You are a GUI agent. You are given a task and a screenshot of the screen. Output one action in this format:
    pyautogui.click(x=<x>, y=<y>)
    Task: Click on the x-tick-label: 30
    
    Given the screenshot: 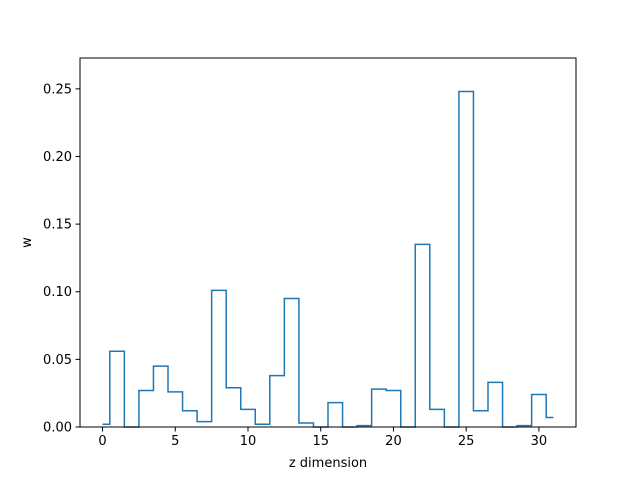 What is the action you would take?
    pyautogui.click(x=539, y=441)
    